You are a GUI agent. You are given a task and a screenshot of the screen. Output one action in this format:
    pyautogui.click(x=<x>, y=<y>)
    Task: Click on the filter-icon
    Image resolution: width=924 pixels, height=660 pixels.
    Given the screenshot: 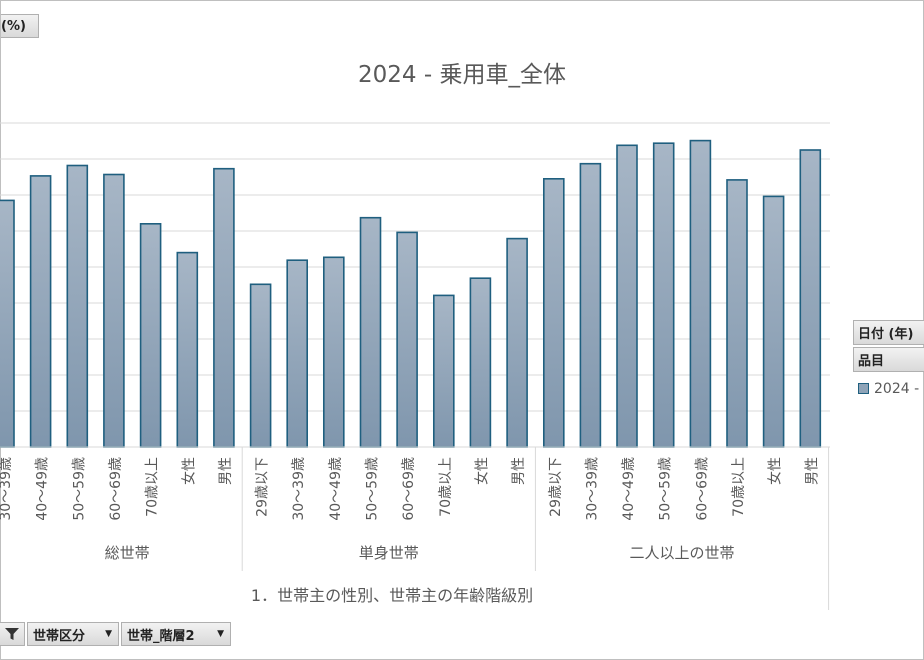 What is the action you would take?
    pyautogui.click(x=11, y=634)
    